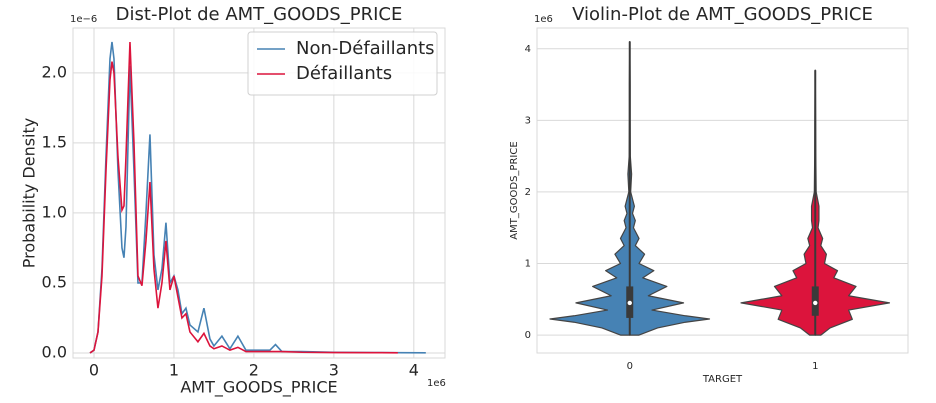 Image resolution: width=936 pixels, height=403 pixels. I want to click on chart-title: Violin-Plot de AMT_GOODS_PRICE, so click(722, 14).